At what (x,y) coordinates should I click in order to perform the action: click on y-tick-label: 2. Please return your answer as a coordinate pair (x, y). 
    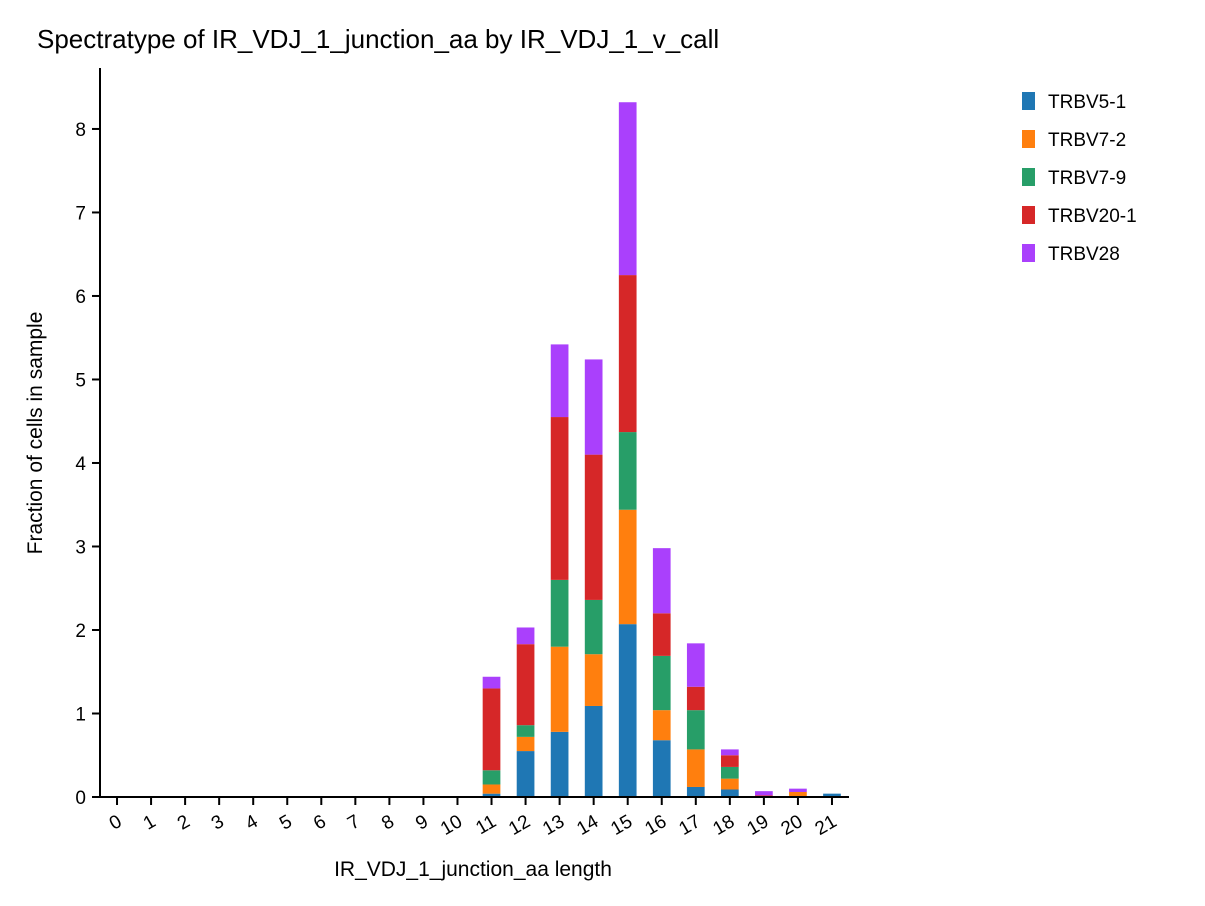
    Looking at the image, I should click on (80, 631).